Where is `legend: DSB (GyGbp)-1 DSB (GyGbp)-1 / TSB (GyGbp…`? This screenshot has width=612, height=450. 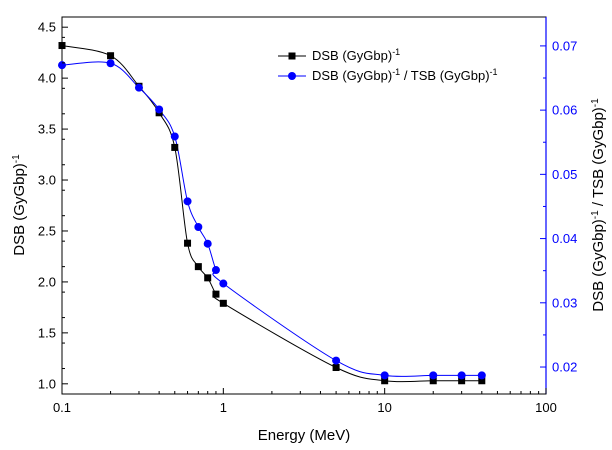
legend: DSB (GyGbp)-1 DSB (GyGbp)-1 / TSB (GyGbp… is located at coordinates (388, 65).